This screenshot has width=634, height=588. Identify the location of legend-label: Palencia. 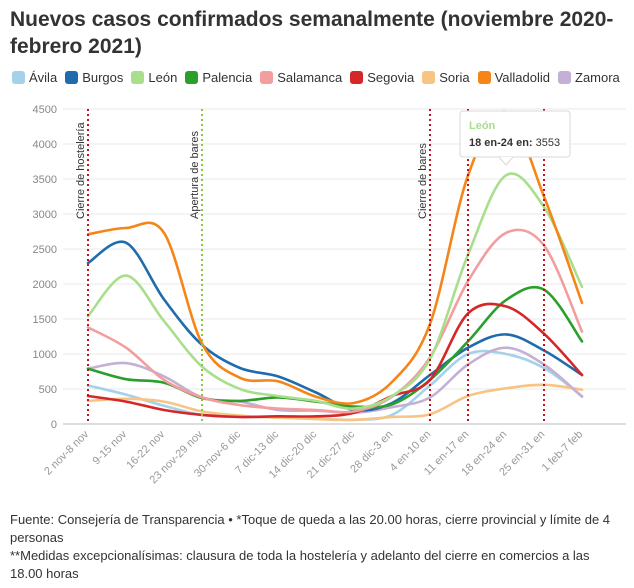
(227, 77).